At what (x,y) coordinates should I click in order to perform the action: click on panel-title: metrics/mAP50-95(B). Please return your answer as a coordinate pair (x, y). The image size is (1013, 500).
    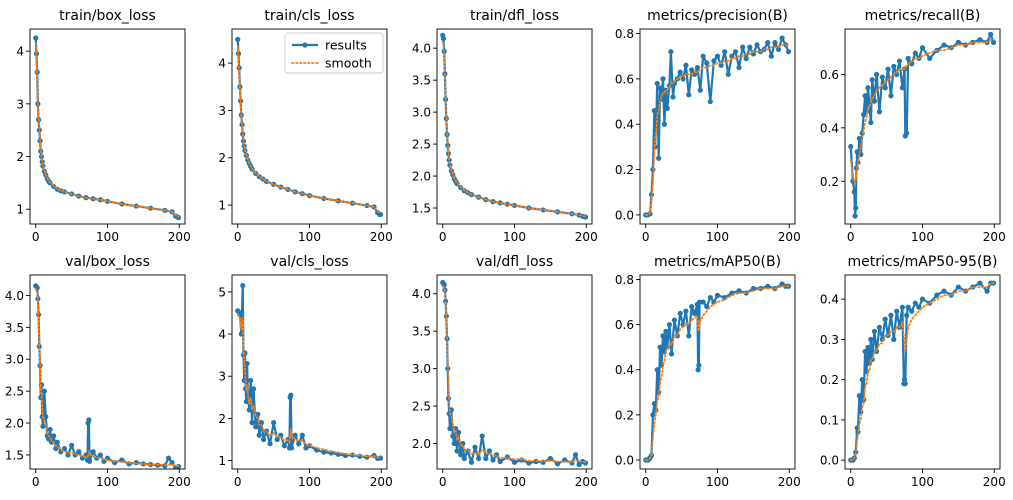
    Looking at the image, I should click on (923, 262).